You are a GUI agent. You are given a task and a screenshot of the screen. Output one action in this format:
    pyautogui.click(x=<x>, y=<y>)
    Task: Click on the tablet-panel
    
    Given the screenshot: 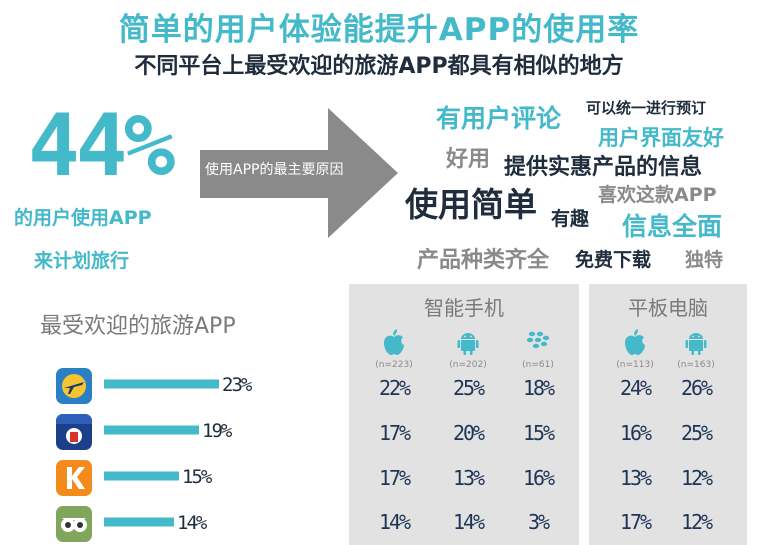 What is the action you would take?
    pyautogui.click(x=668, y=414)
    